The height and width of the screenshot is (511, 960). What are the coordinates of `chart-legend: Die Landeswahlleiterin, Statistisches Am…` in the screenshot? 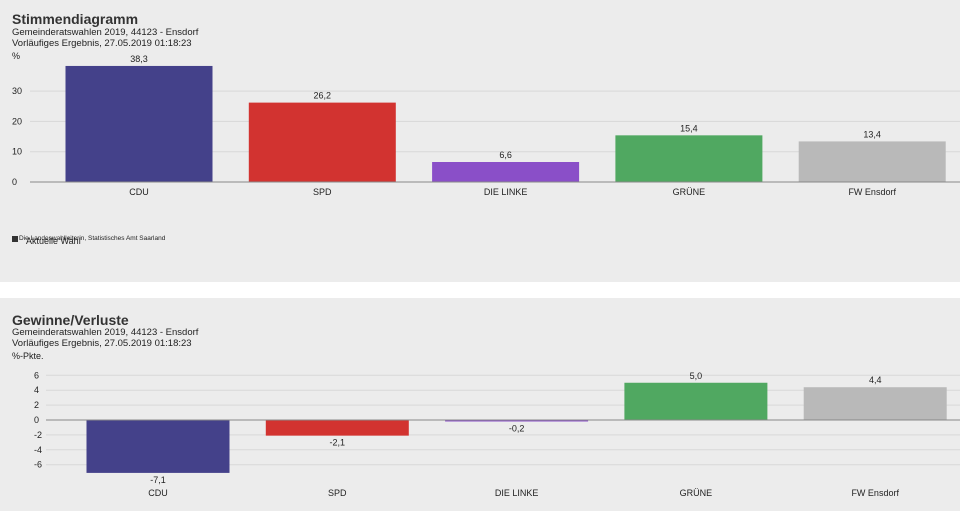 It's located at (88, 240).